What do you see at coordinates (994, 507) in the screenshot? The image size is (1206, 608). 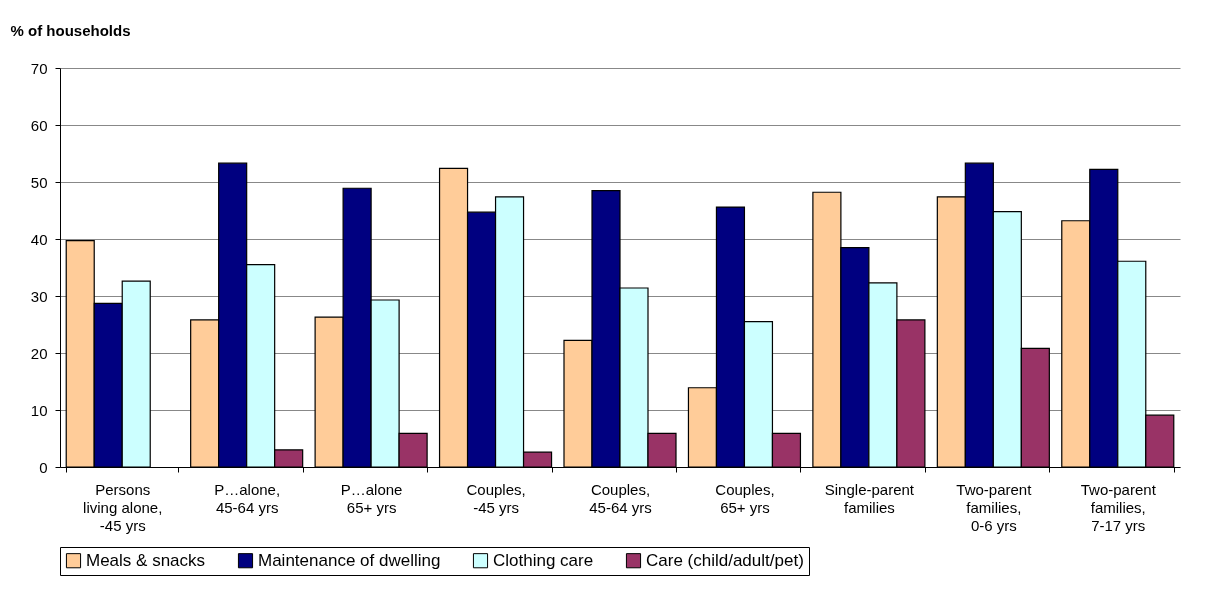 I see `x-tick-label: Two-parent families, 0-6 yrs` at bounding box center [994, 507].